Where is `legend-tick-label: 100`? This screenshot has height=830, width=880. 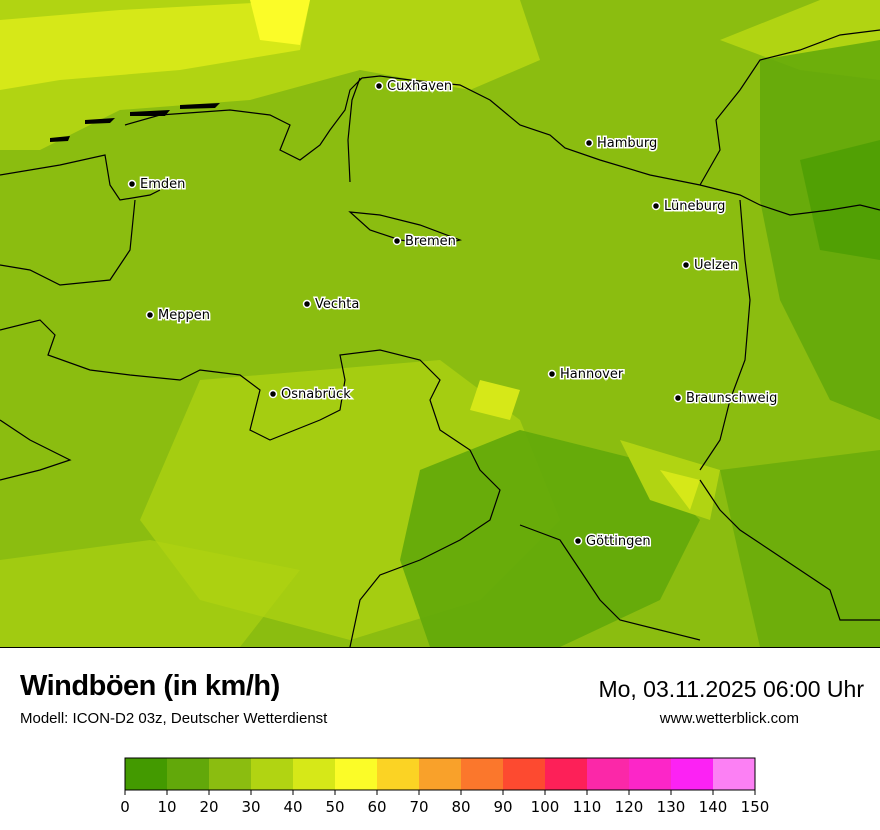
legend-tick-label: 100 is located at coordinates (545, 807).